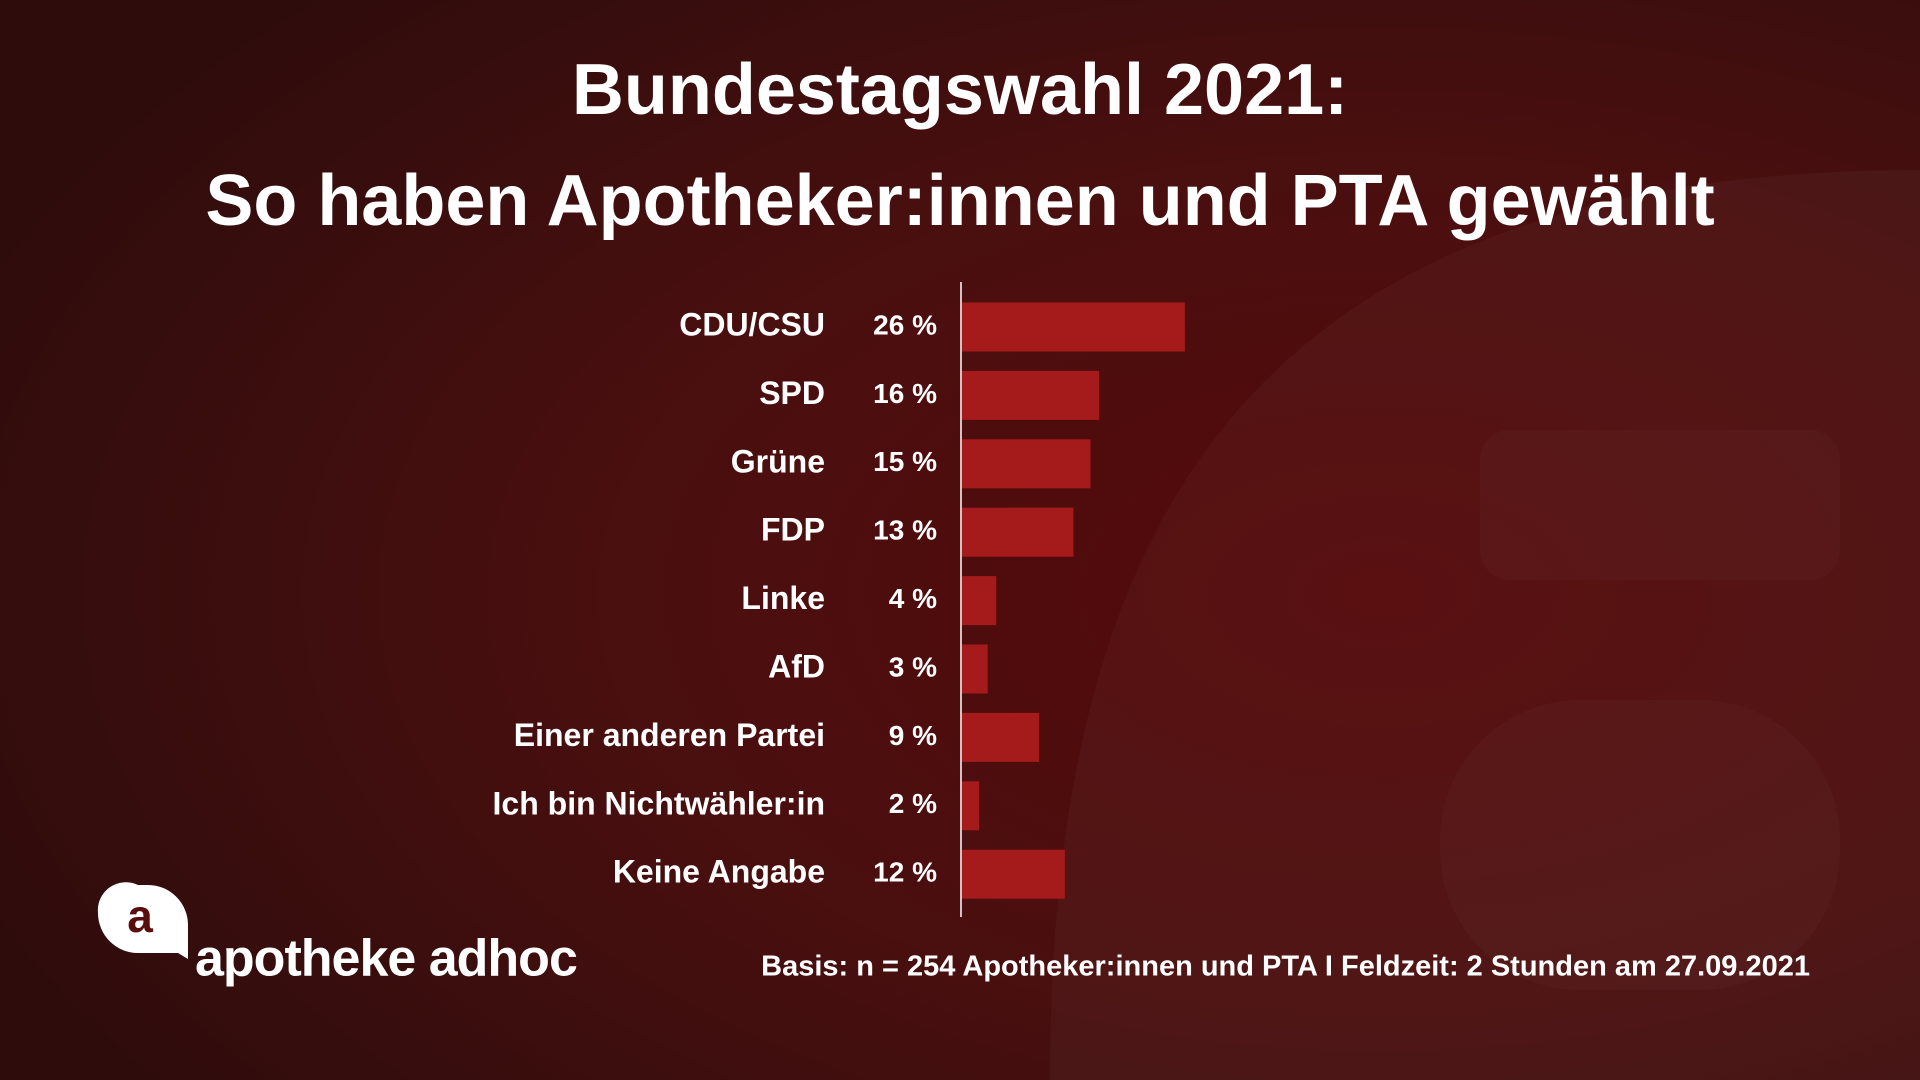 Image resolution: width=1920 pixels, height=1080 pixels. I want to click on value-label: 9 %, so click(913, 735).